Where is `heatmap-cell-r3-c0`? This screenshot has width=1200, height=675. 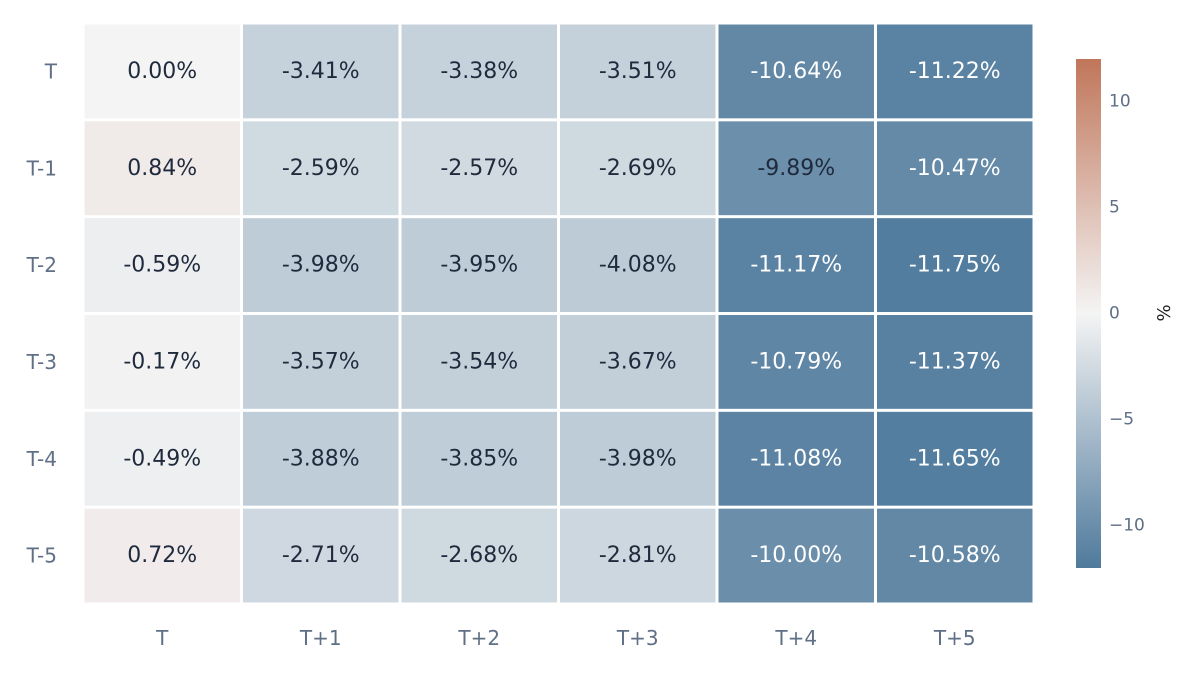
heatmap-cell-r3-c0 is located at coordinates (162, 362).